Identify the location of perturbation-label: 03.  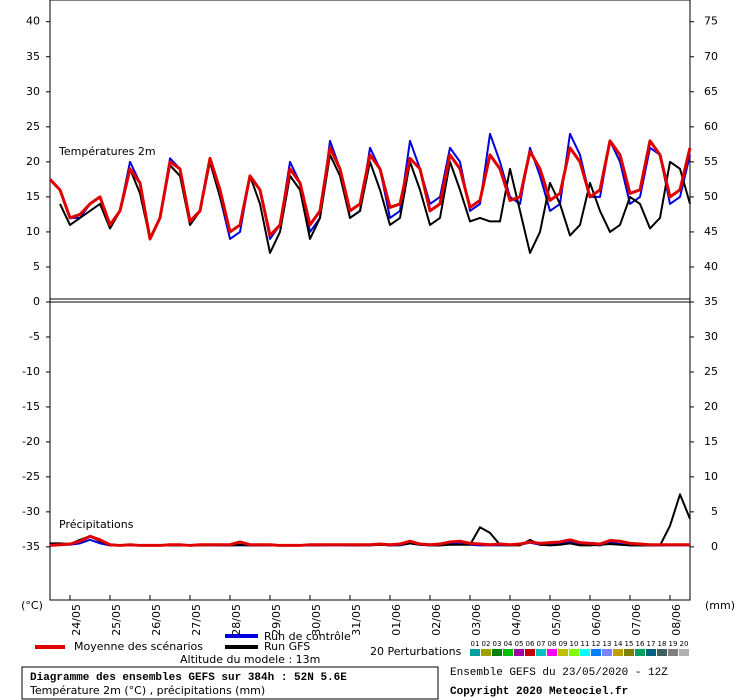
(497, 644).